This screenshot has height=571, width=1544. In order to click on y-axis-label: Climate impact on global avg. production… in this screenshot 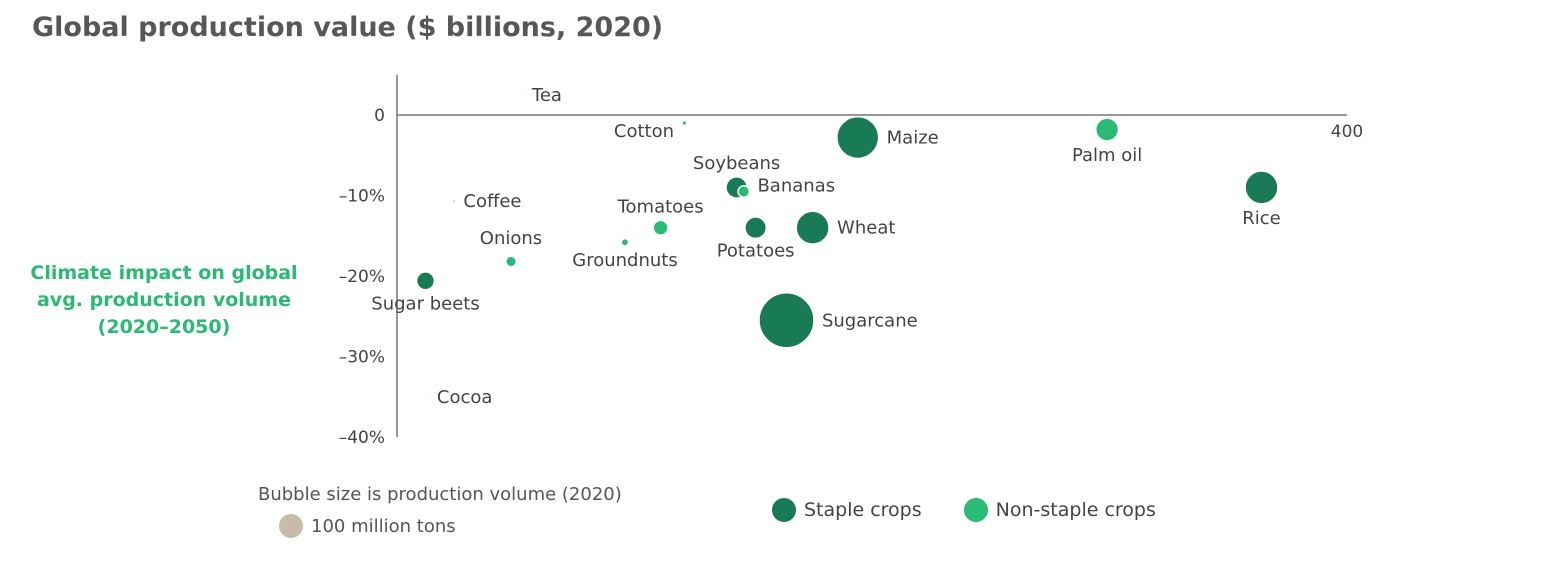, I will do `click(164, 300)`.